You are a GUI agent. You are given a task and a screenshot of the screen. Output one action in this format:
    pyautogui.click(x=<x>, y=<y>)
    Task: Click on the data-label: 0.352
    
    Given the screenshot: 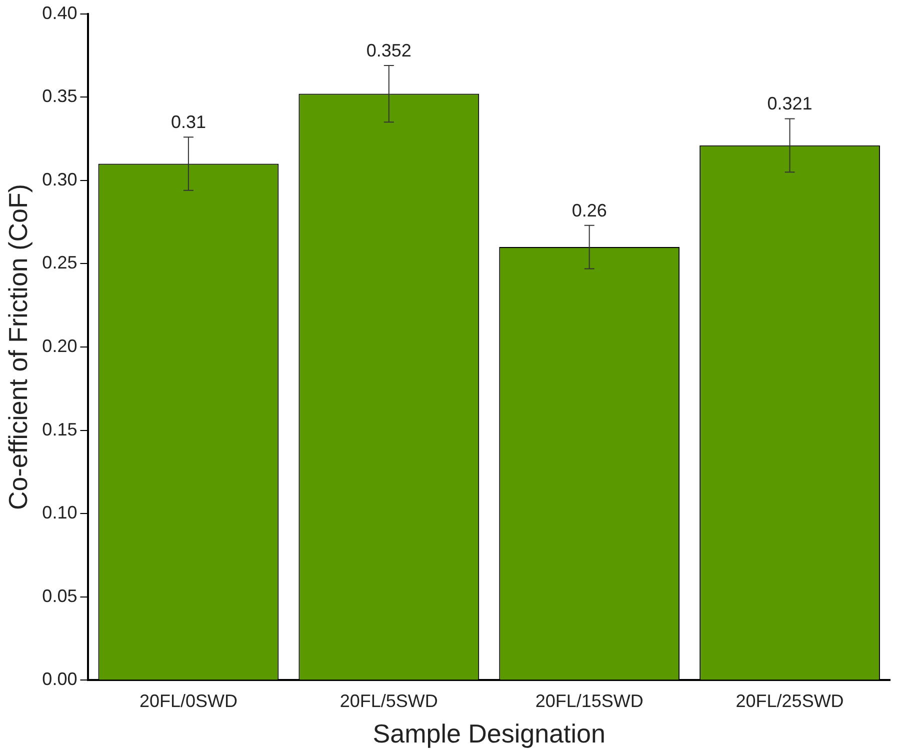 What is the action you would take?
    pyautogui.click(x=389, y=50)
    